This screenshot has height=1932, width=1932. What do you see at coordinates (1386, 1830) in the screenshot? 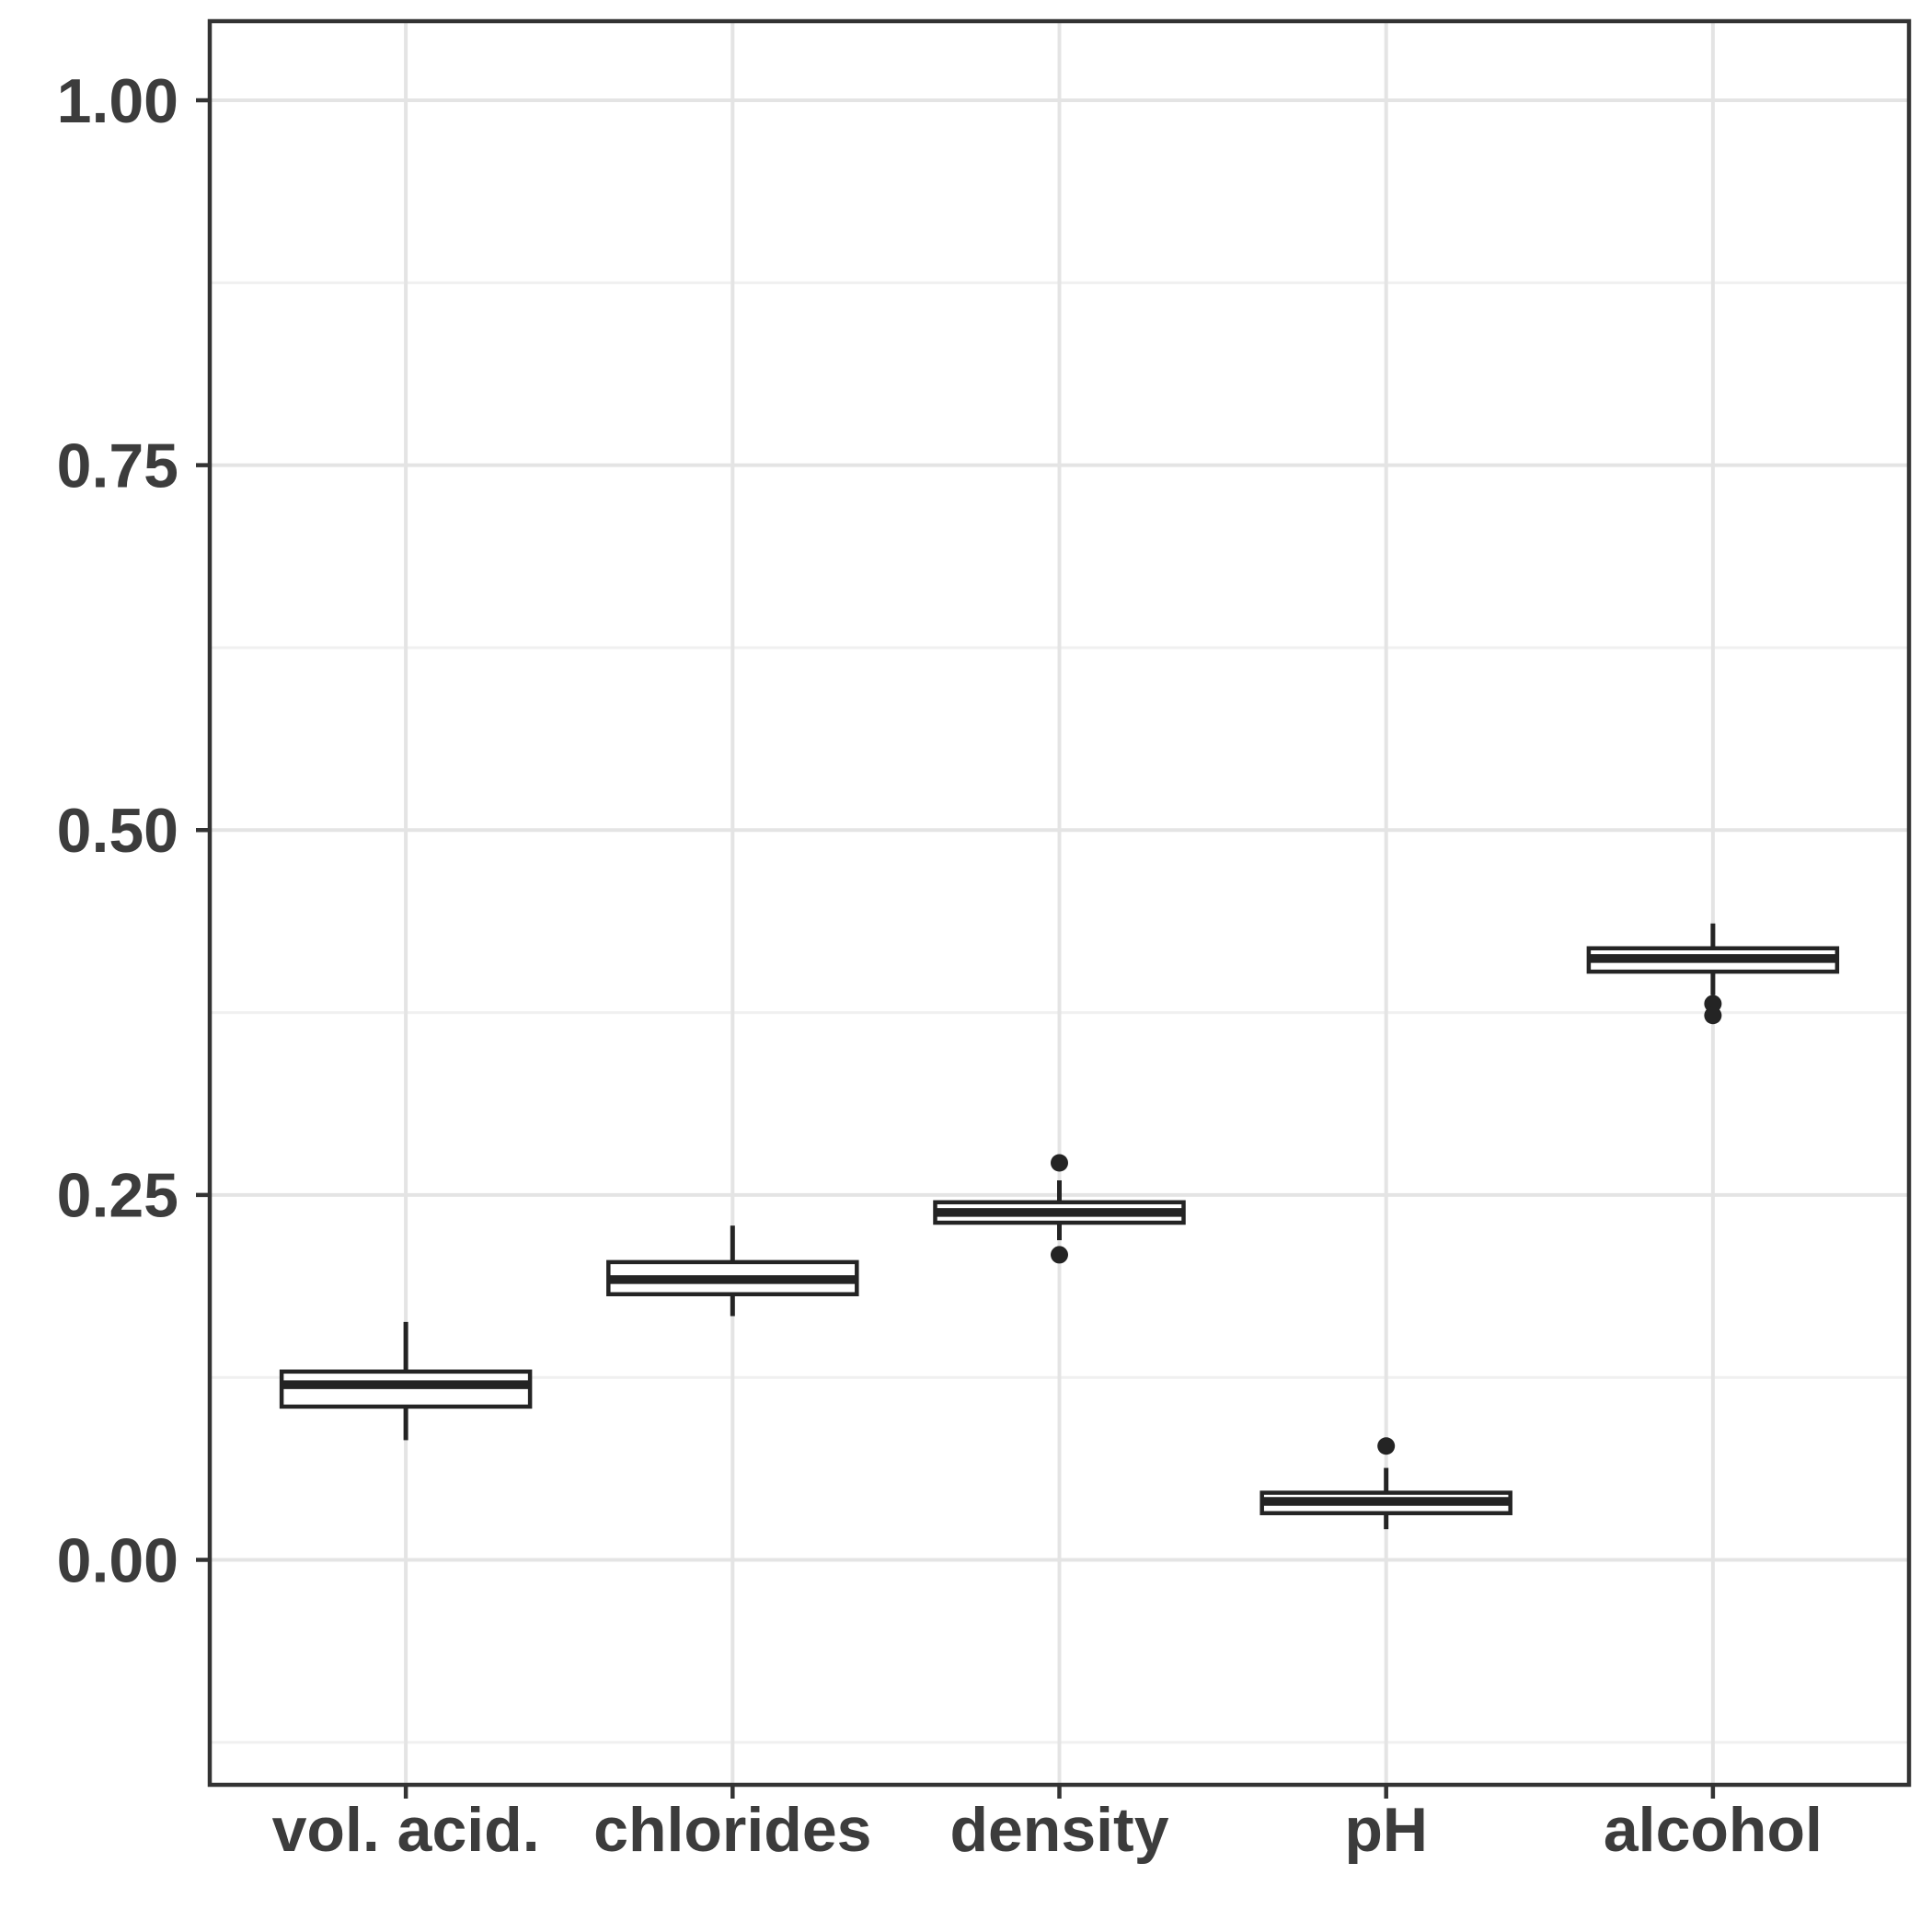
I see `x-category-label-ph: pH` at bounding box center [1386, 1830].